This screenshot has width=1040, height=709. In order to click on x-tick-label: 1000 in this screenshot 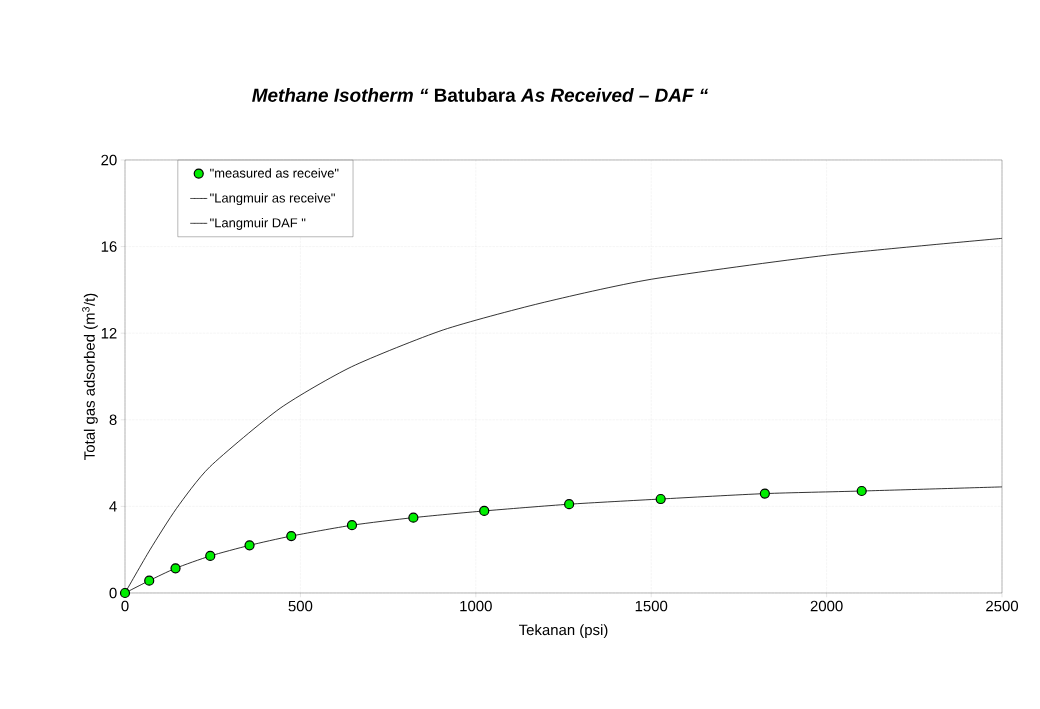, I will do `click(476, 606)`.